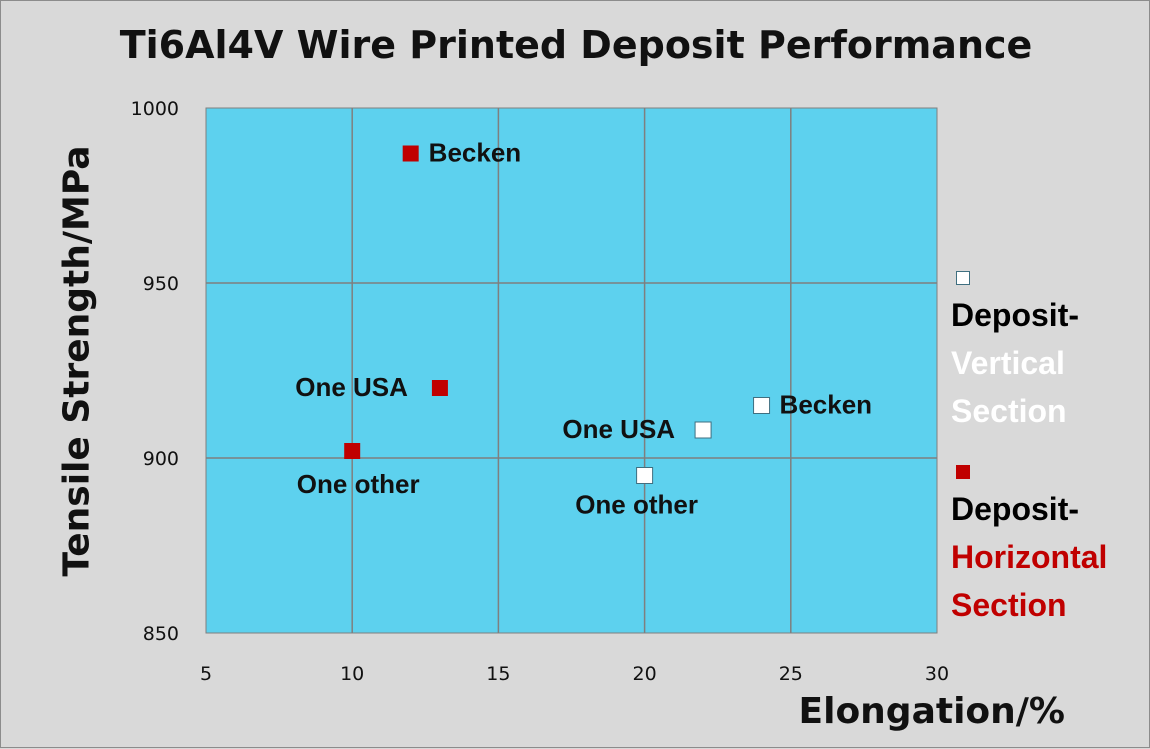  Describe the element at coordinates (963, 472) in the screenshot. I see `legend-filled-square-marker` at that location.